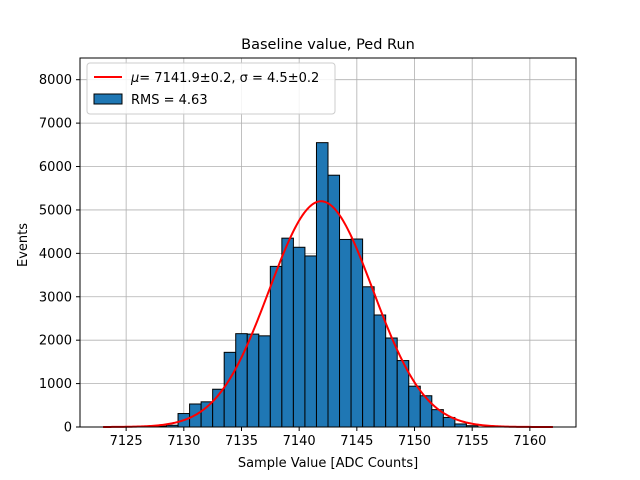  What do you see at coordinates (55, 384) in the screenshot?
I see `y-tick-label: 1000` at bounding box center [55, 384].